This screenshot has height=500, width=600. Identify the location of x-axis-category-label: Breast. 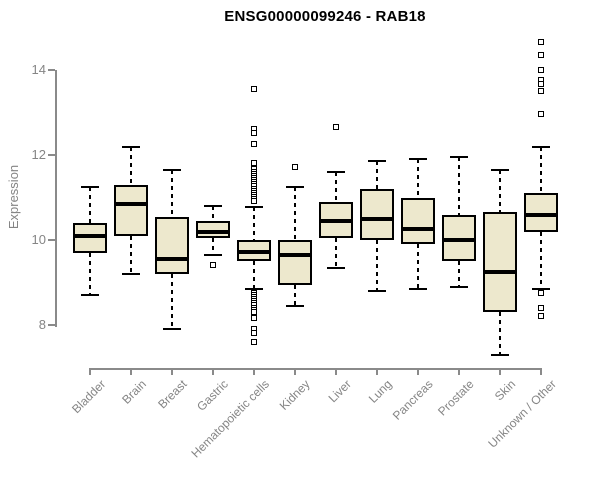
(172, 394).